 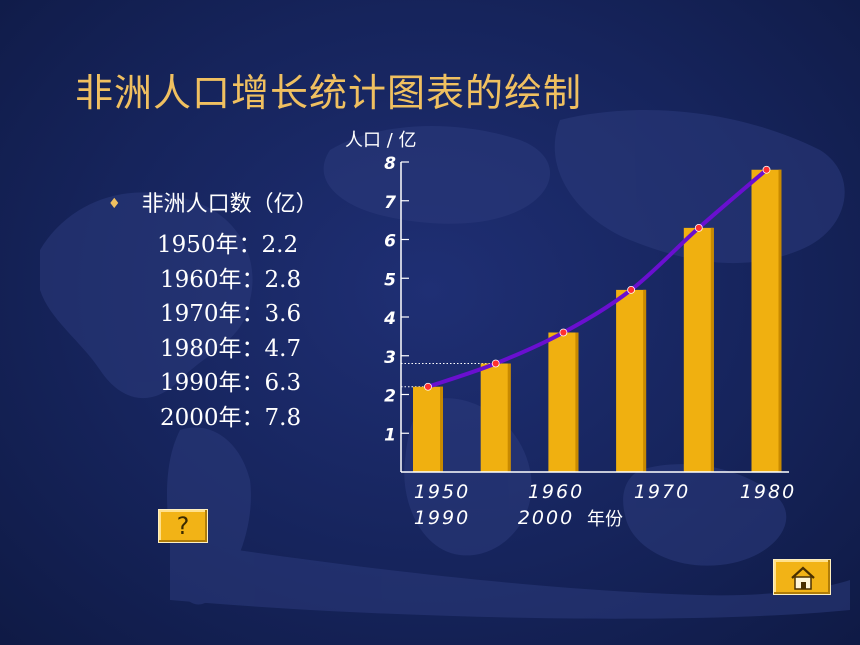 What do you see at coordinates (390, 242) in the screenshot?
I see `y-tick-label-6: 6` at bounding box center [390, 242].